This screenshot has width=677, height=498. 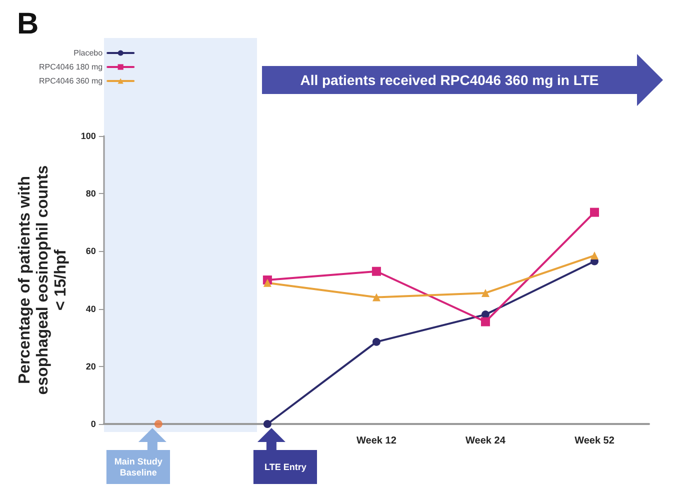 I want to click on y-tick-label: 100, so click(x=88, y=136).